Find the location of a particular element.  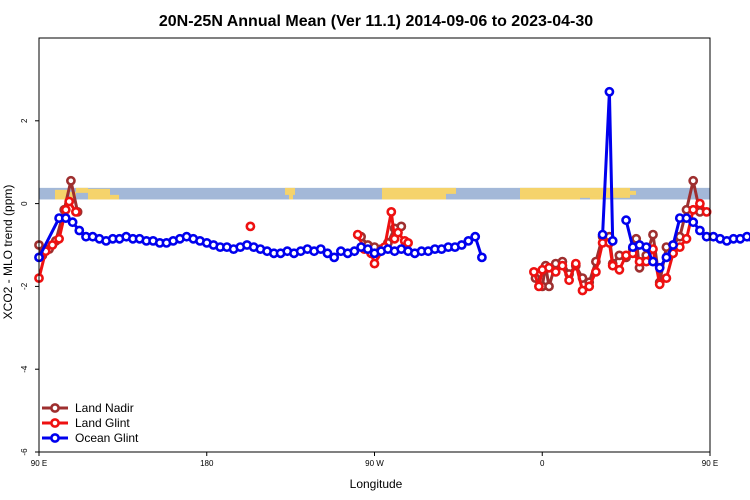

x-tick-label: 180 is located at coordinates (207, 463).